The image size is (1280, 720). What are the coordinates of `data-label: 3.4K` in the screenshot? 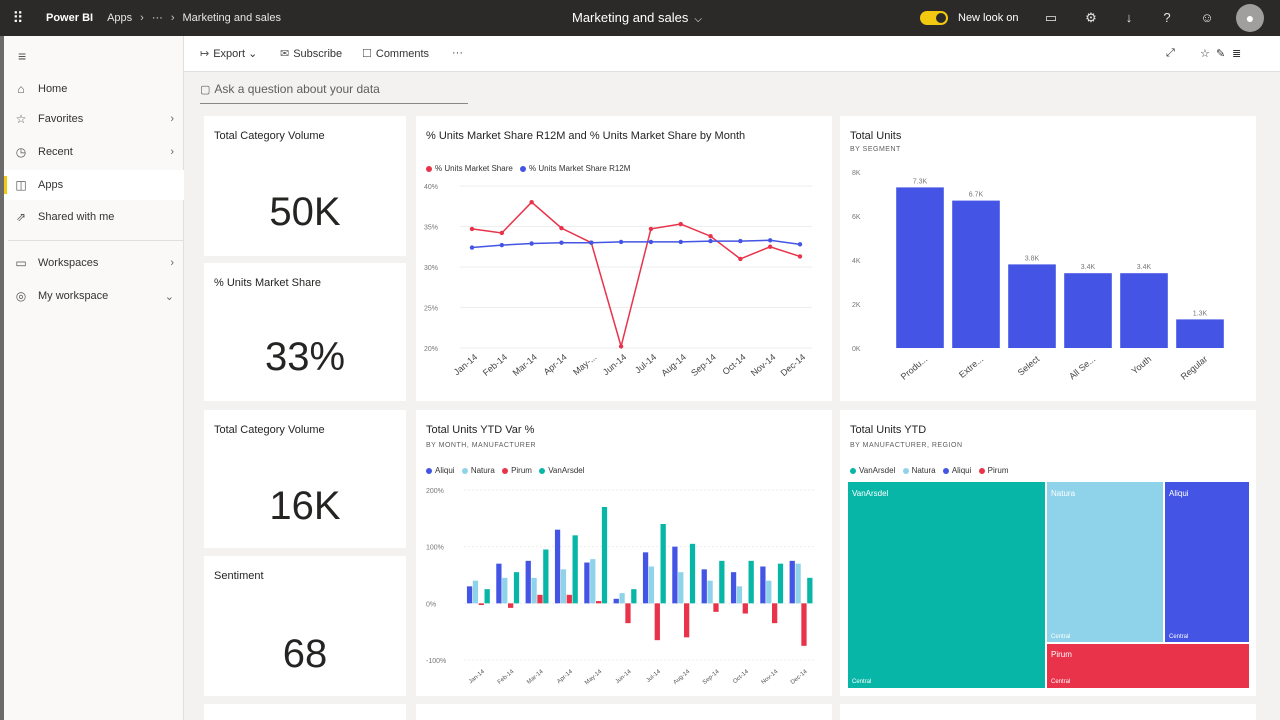 It's located at (1088, 267).